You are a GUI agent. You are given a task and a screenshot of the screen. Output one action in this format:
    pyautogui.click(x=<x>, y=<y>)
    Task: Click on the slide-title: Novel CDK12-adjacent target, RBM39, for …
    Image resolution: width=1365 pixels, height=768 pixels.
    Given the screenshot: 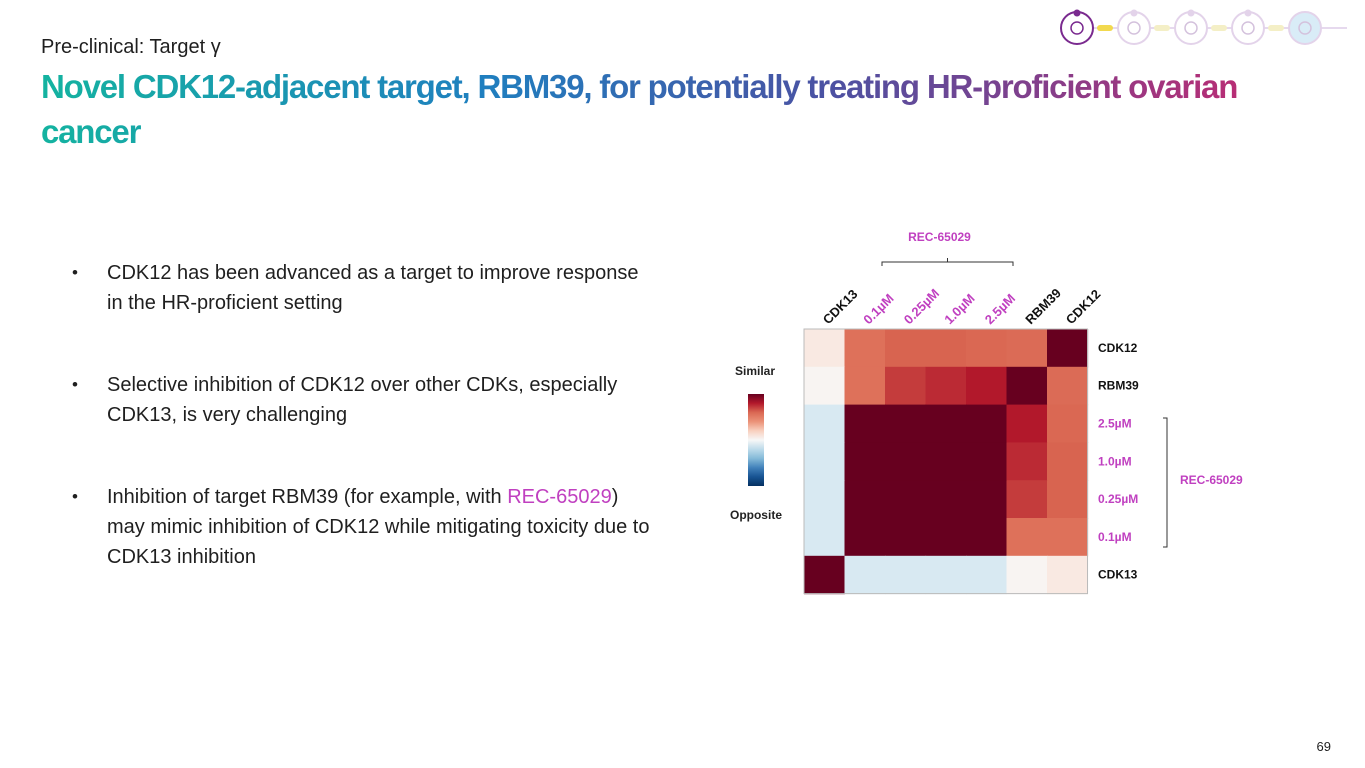 What is the action you would take?
    pyautogui.click(x=671, y=109)
    